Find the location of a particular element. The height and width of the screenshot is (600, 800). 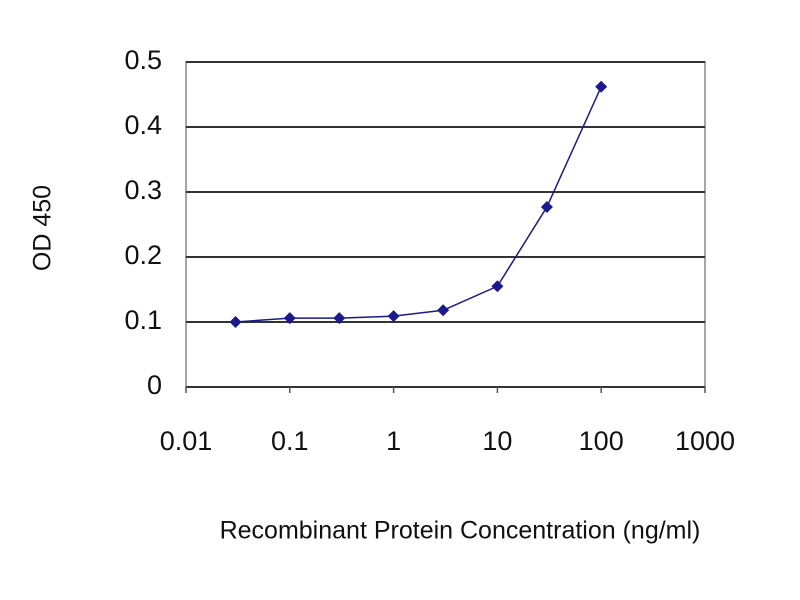

y-axis-label: OD 450 is located at coordinates (43, 228).